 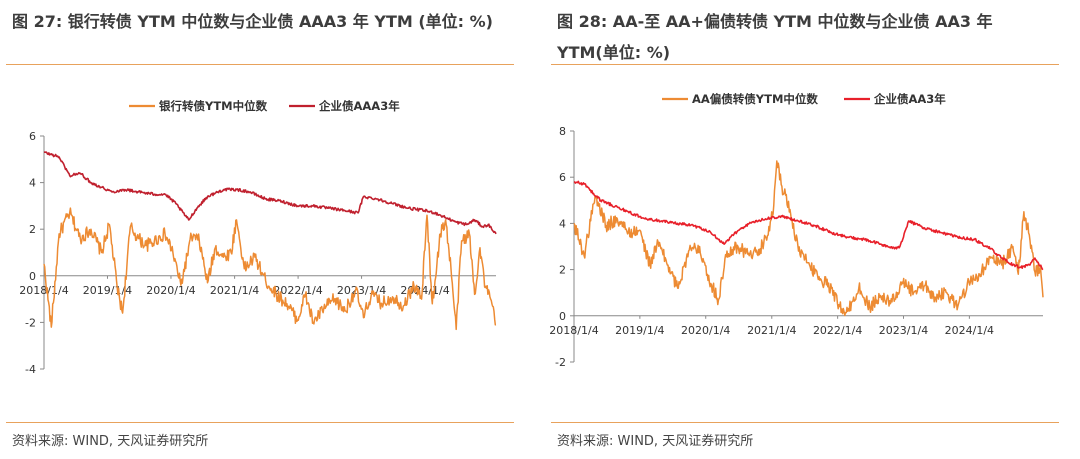 What do you see at coordinates (359, 106) in the screenshot?
I see `legend-label-2: 企业债AAA3年` at bounding box center [359, 106].